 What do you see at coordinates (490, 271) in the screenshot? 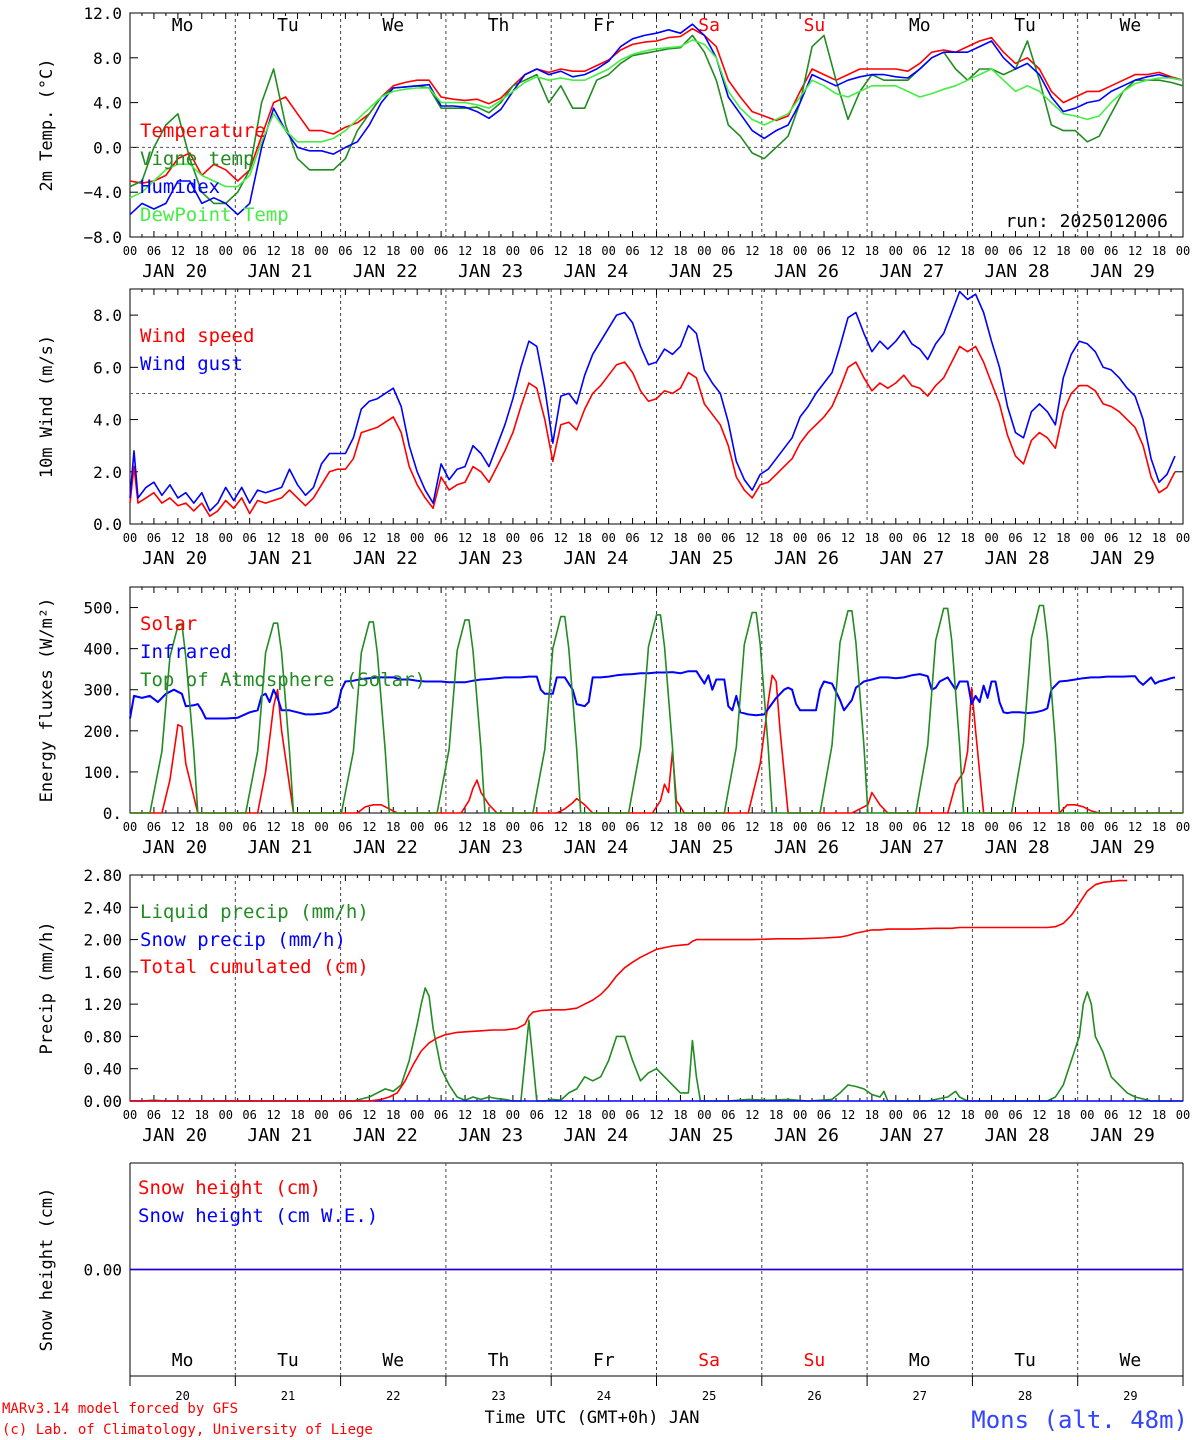
I see `day-label: JAN 23` at bounding box center [490, 271].